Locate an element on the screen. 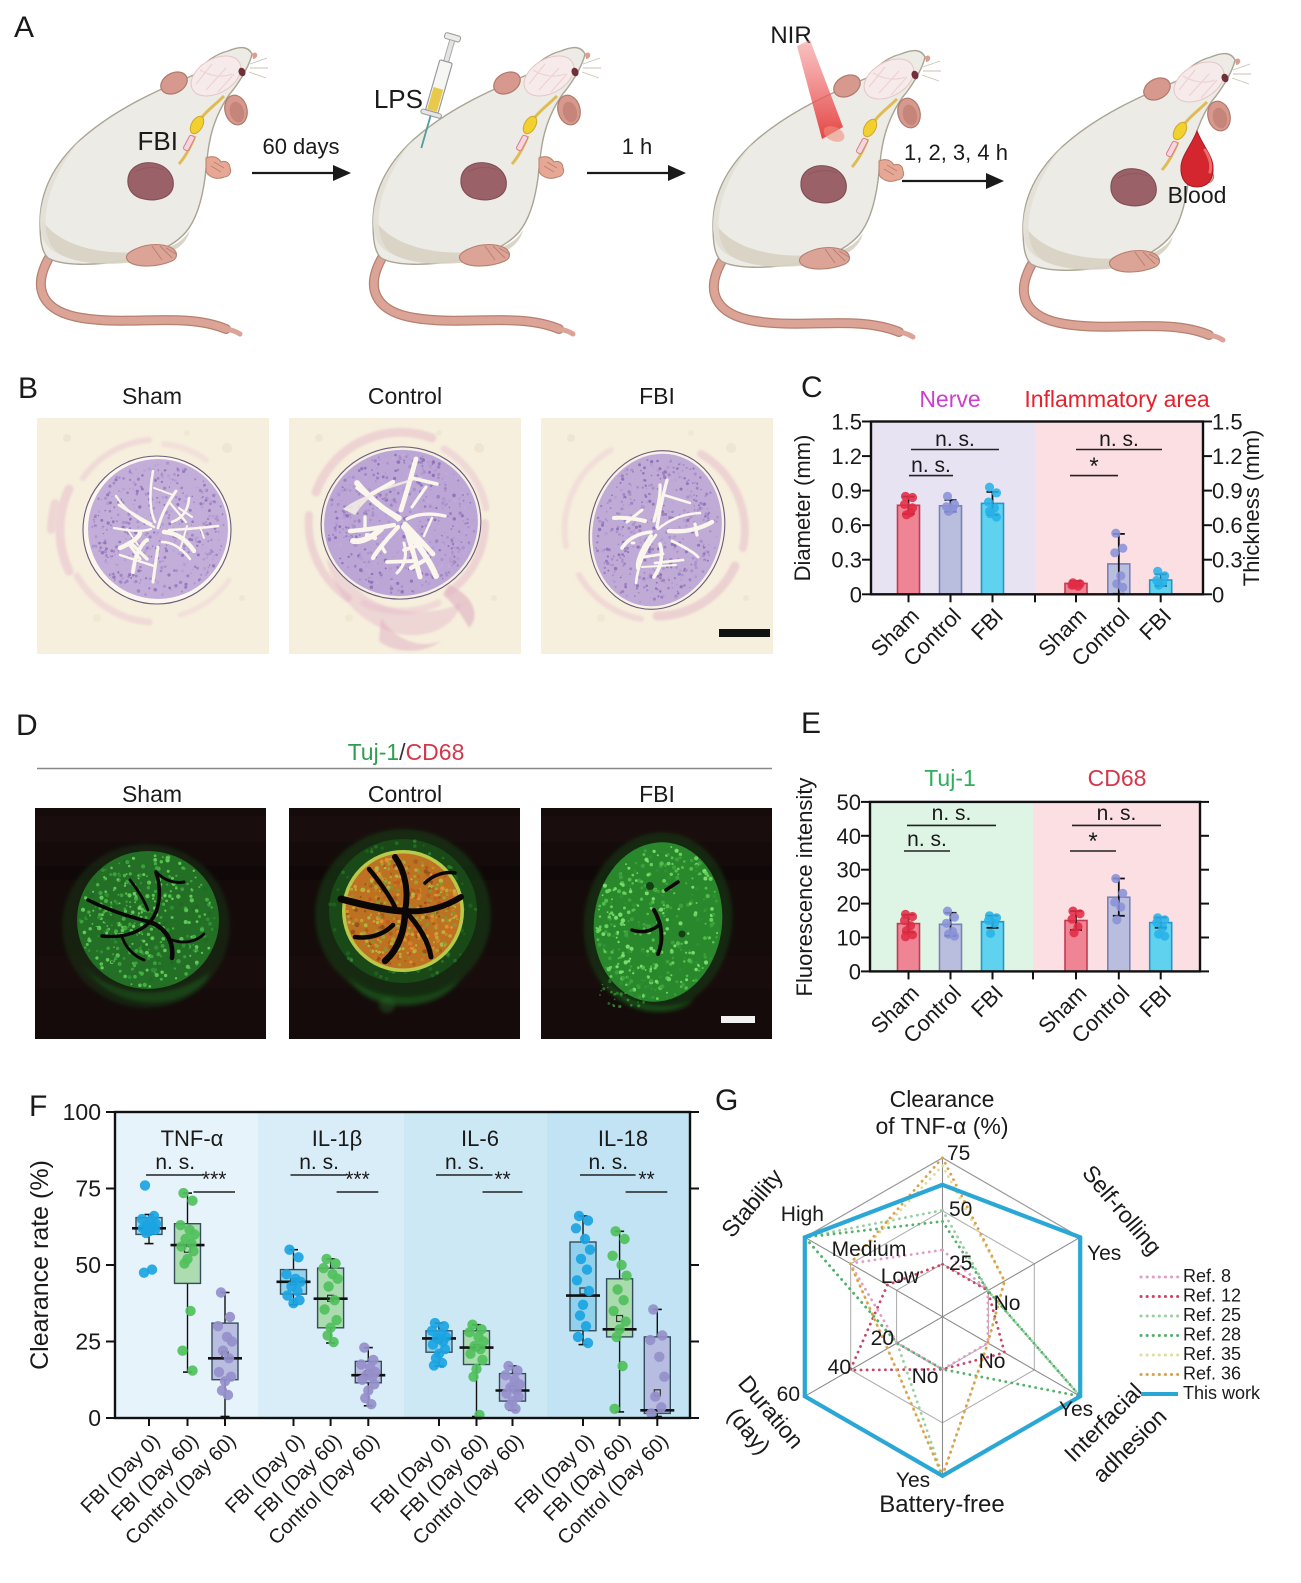 The width and height of the screenshot is (1301, 1583). svg-text: Ref. 28 is located at coordinates (1212, 1335).